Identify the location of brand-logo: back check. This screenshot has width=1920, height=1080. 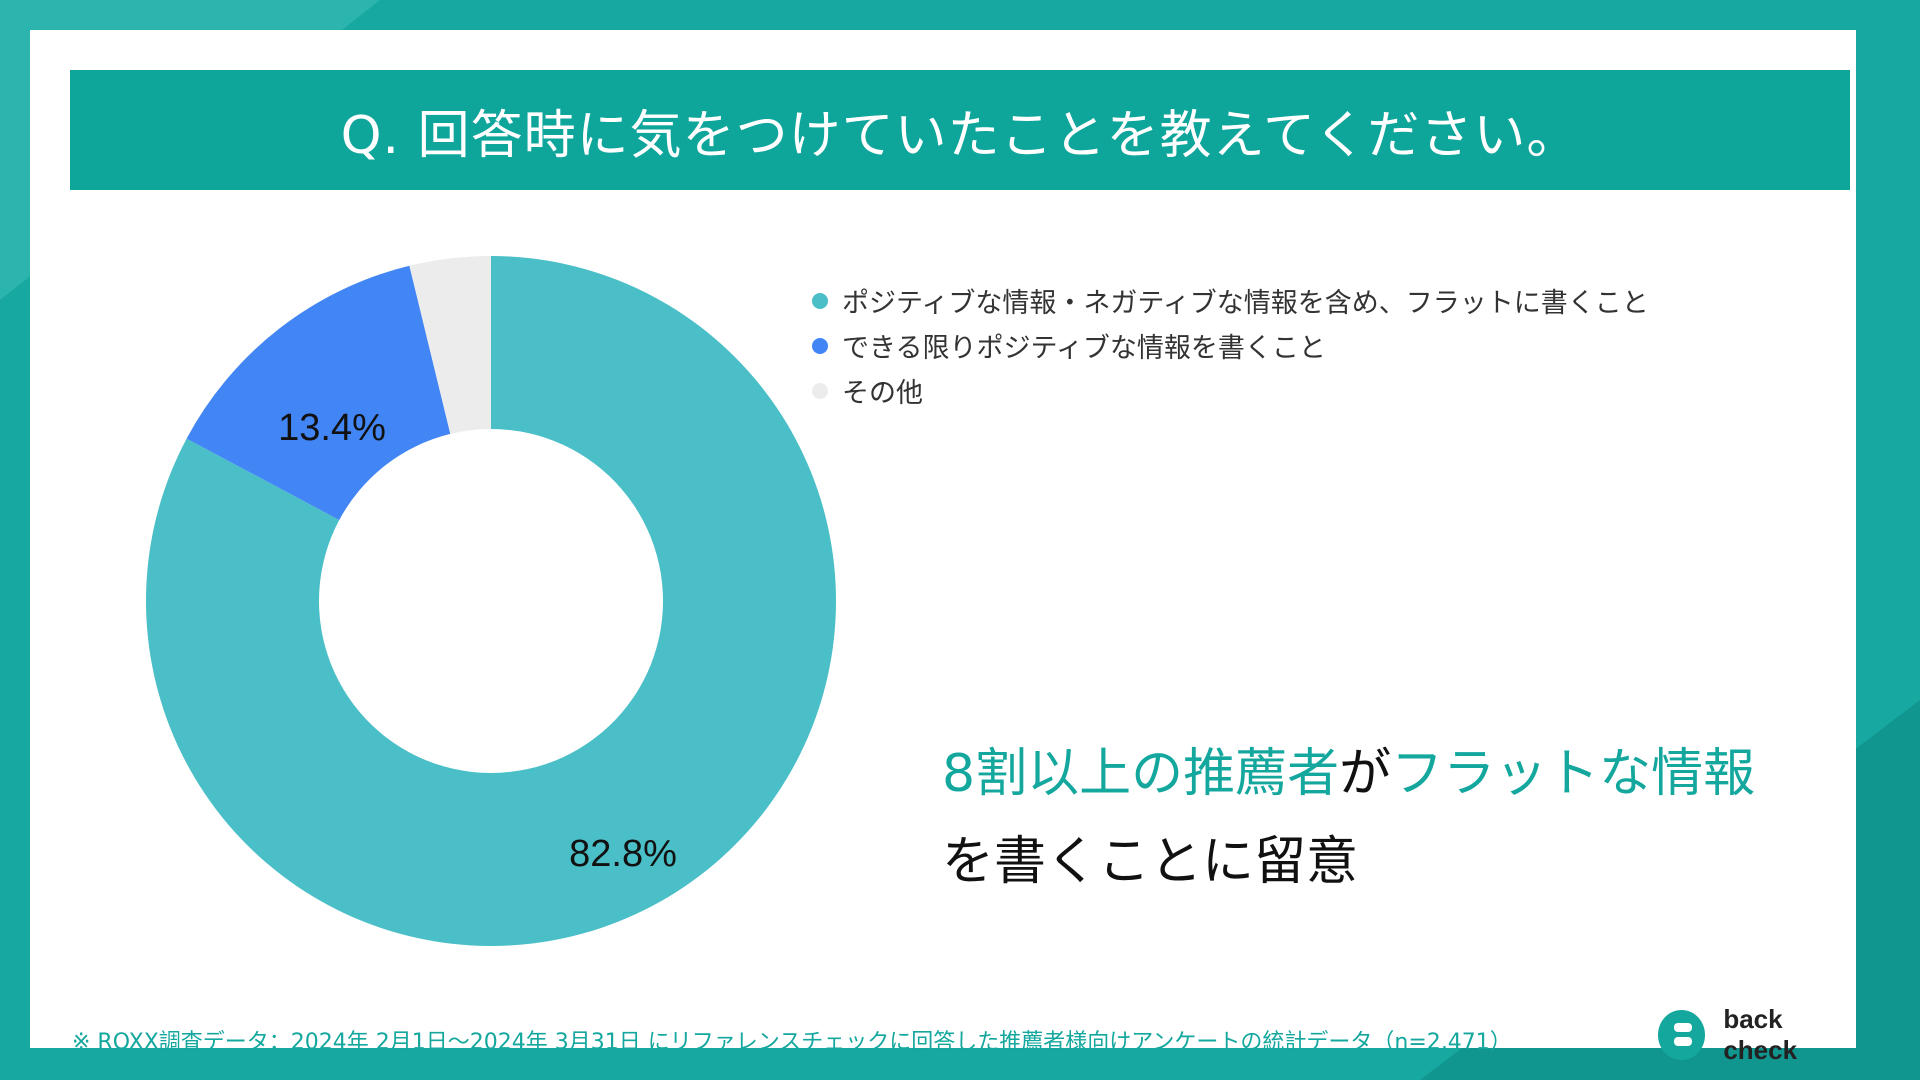
(1757, 1035).